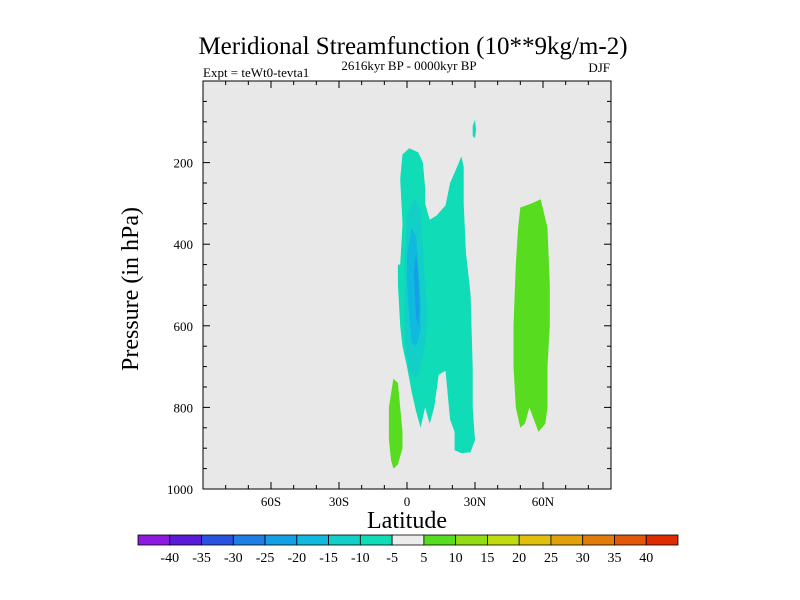  I want to click on colorbar-label: -5, so click(392, 558).